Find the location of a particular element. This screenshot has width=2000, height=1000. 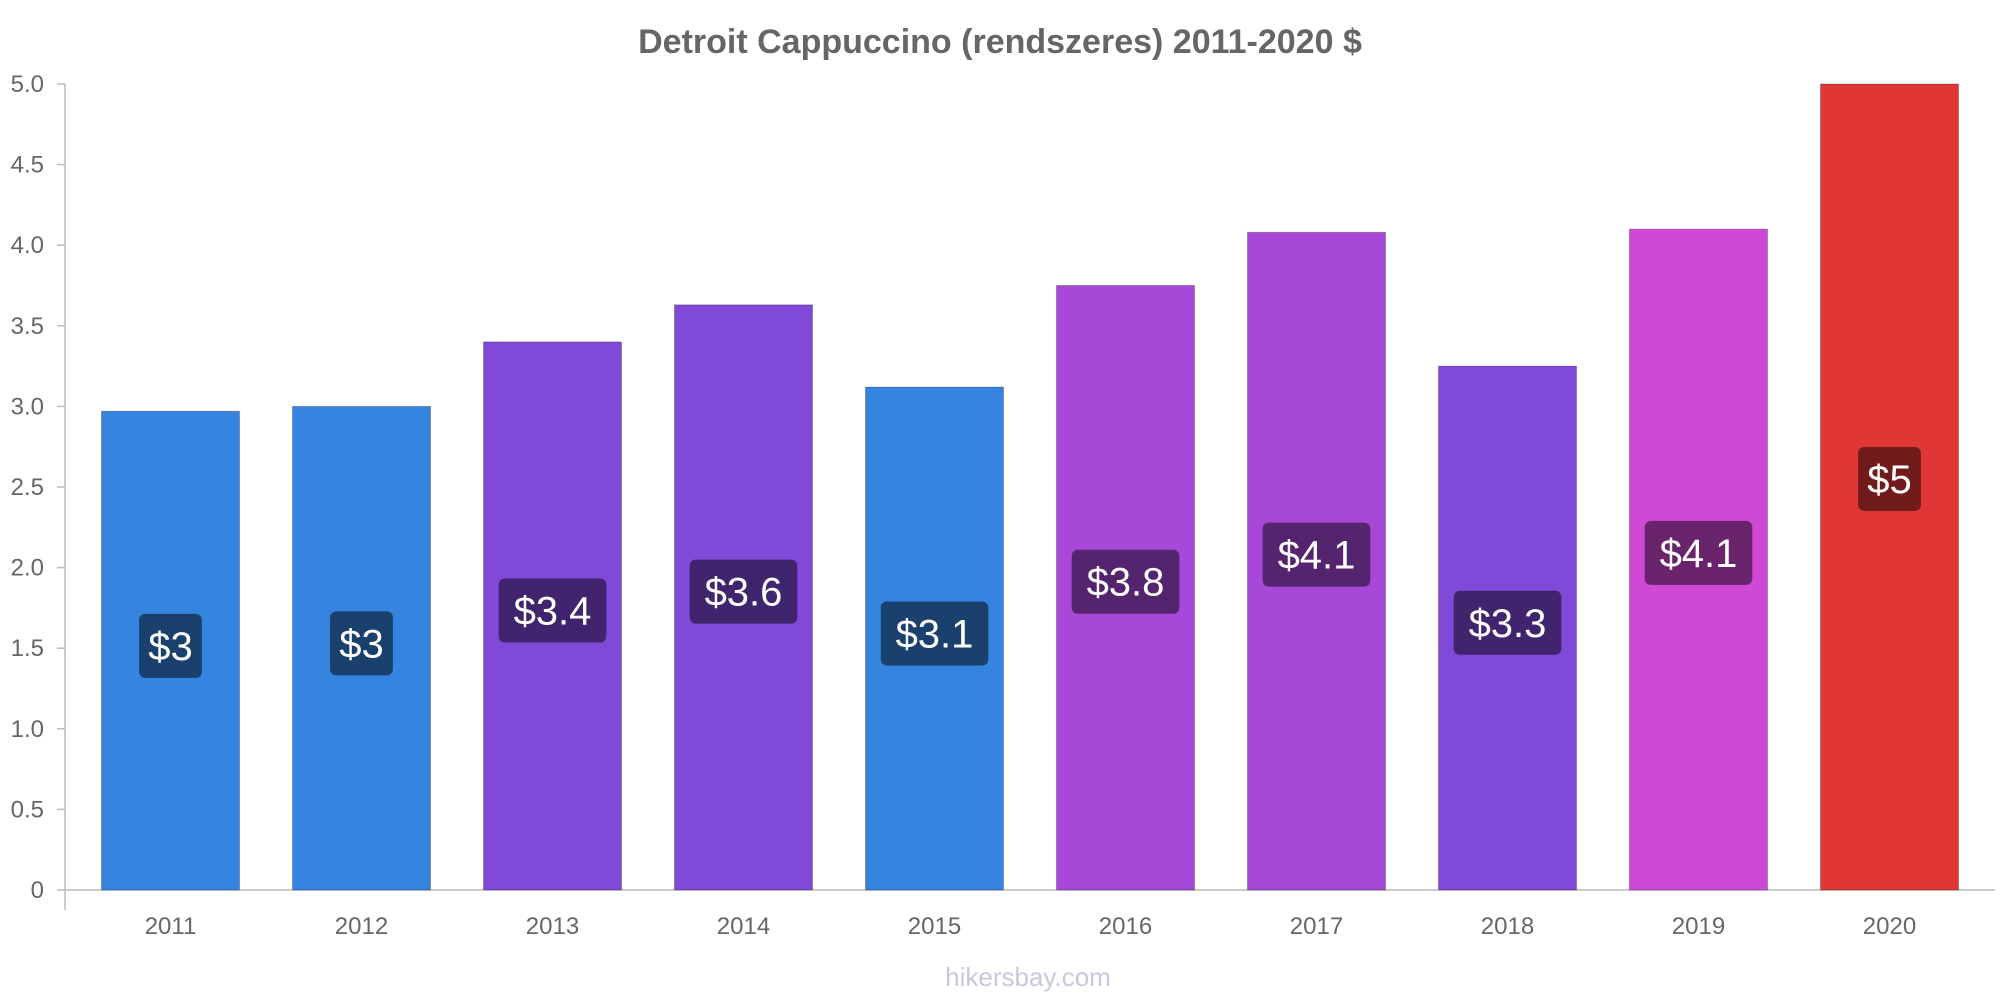

x-tick-label: 2012 is located at coordinates (361, 926).